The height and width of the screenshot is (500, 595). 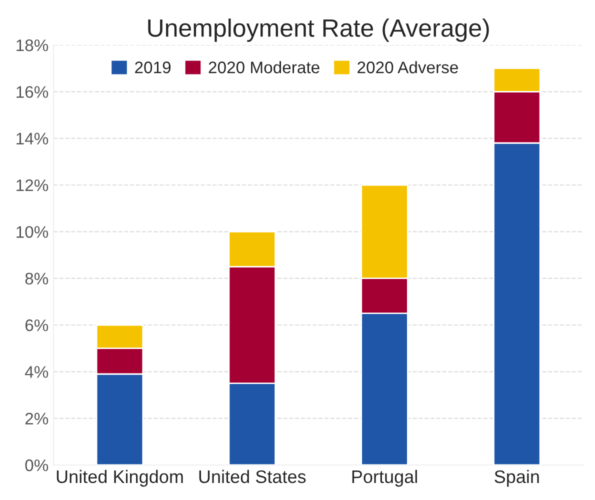 What do you see at coordinates (36, 465) in the screenshot?
I see `y-tick-label: 0%` at bounding box center [36, 465].